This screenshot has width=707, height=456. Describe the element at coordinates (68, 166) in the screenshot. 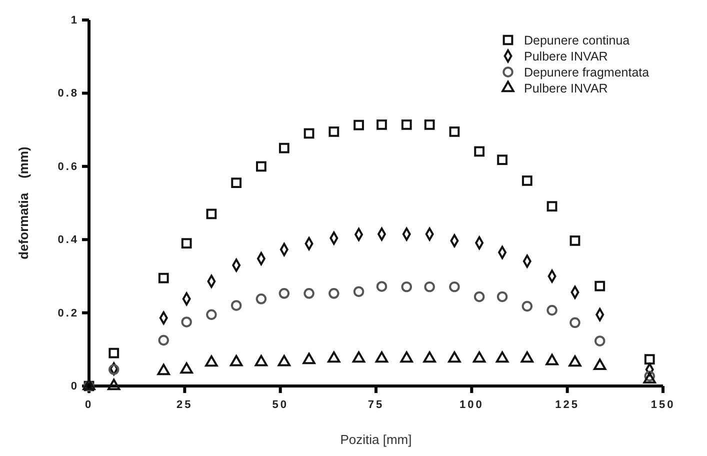

I see `y-tick-label: 0.6` at that location.